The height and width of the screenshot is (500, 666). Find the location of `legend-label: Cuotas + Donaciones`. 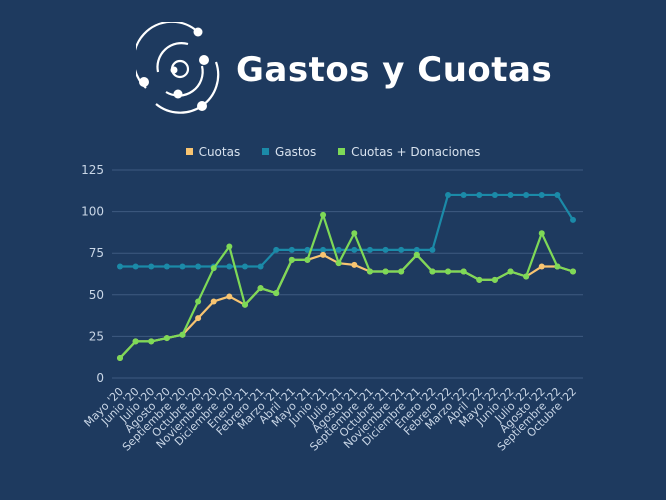

legend-label: Cuotas + Donaciones is located at coordinates (416, 151).